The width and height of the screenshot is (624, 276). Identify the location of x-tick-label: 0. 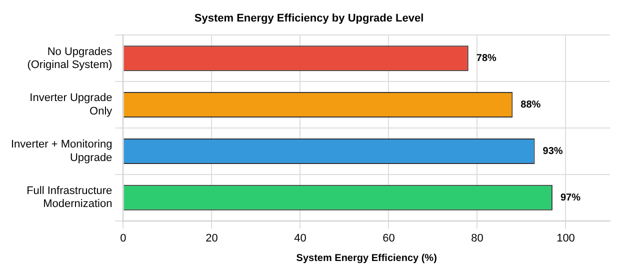
(123, 238).